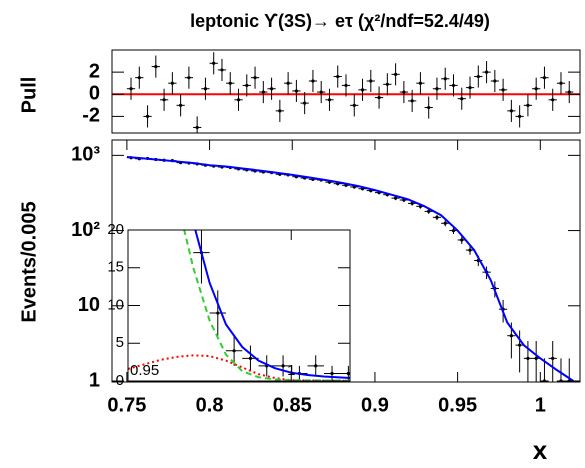  I want to click on x-tick-label: 0.75, so click(126, 405).